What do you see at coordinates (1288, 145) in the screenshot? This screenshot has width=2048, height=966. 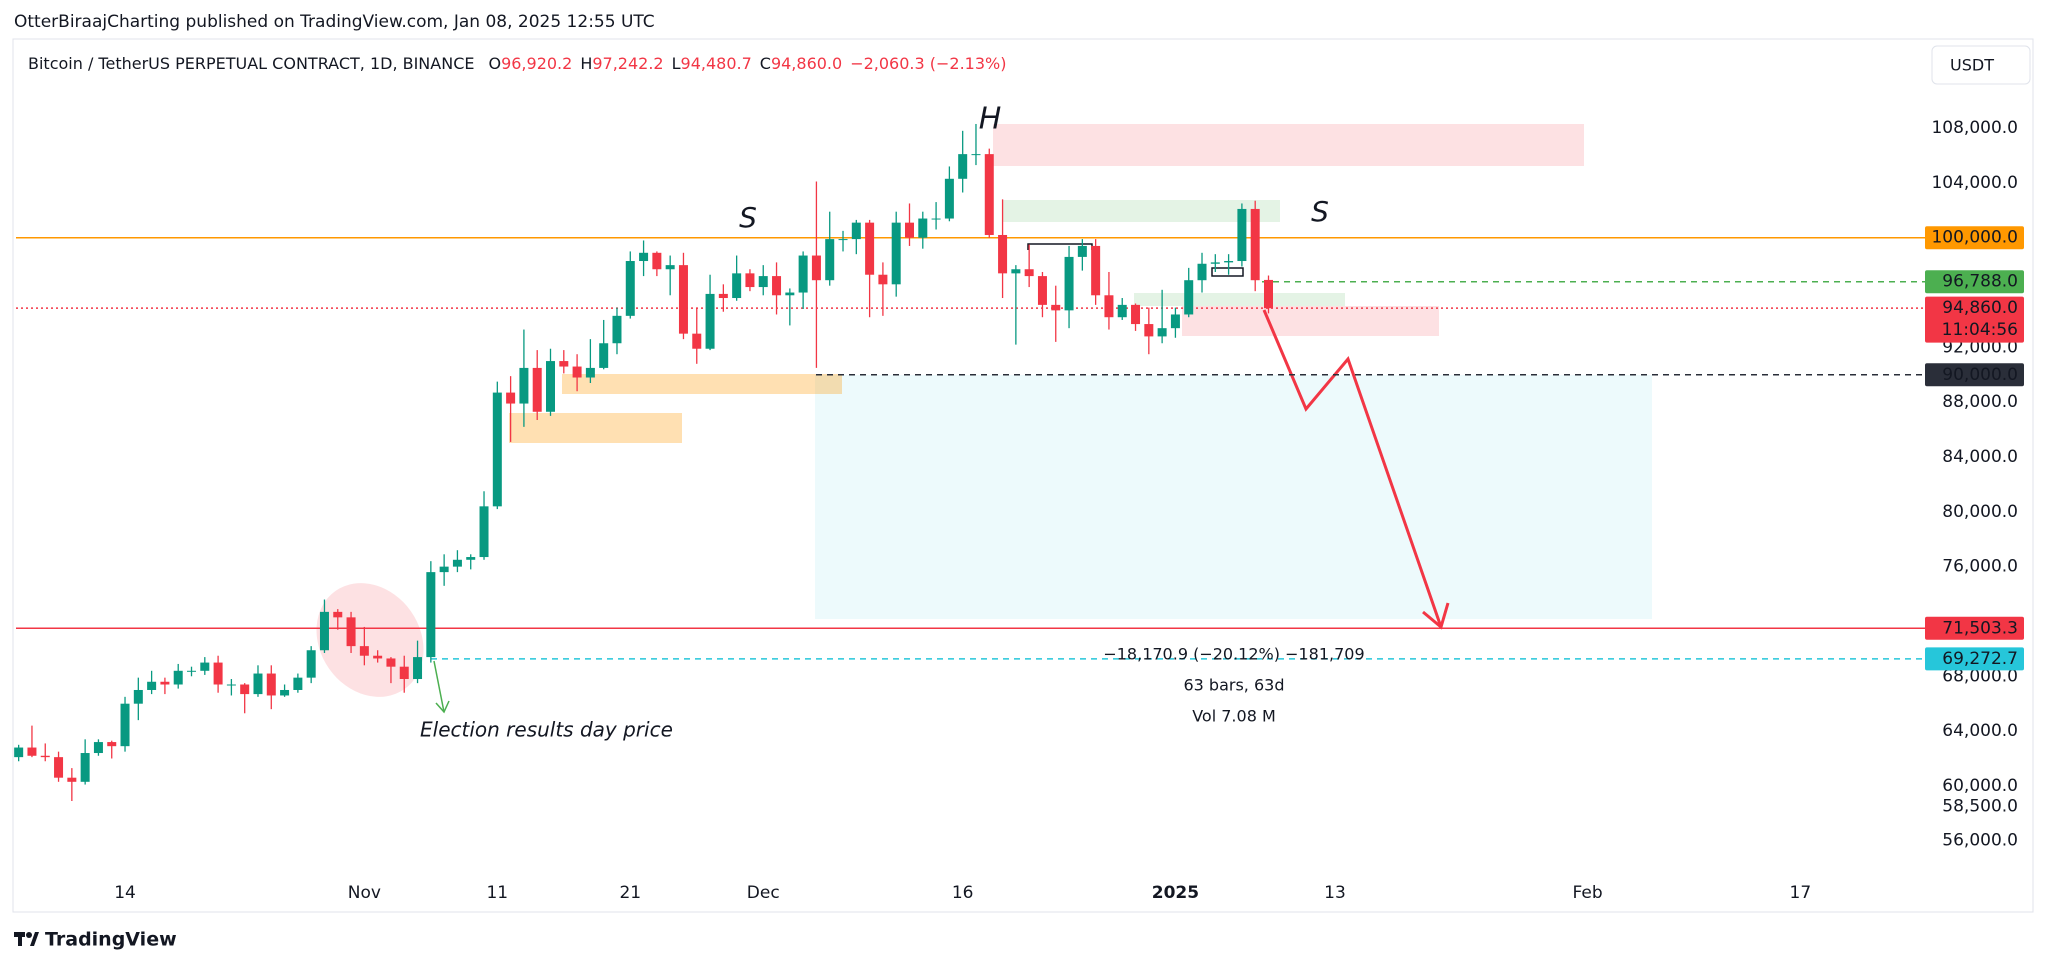 I see `supply-zone` at bounding box center [1288, 145].